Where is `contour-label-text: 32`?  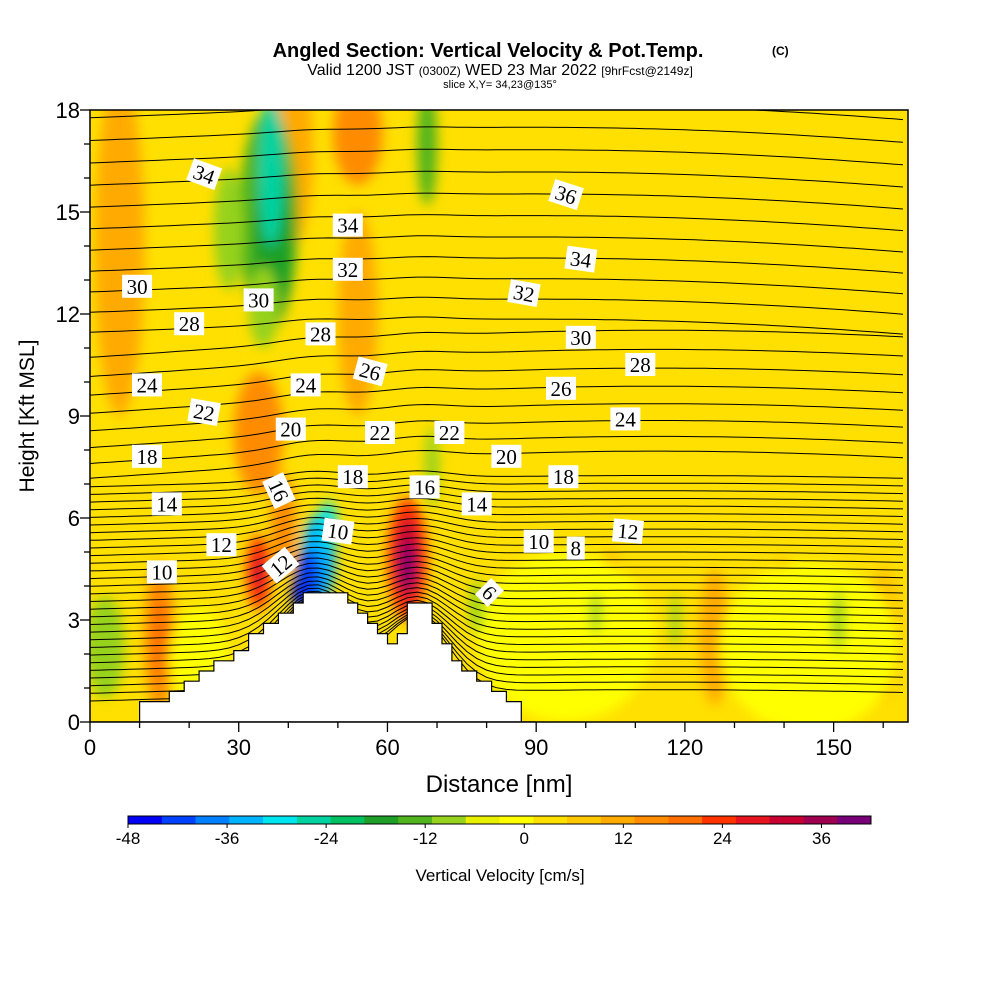 contour-label-text: 32 is located at coordinates (347, 270).